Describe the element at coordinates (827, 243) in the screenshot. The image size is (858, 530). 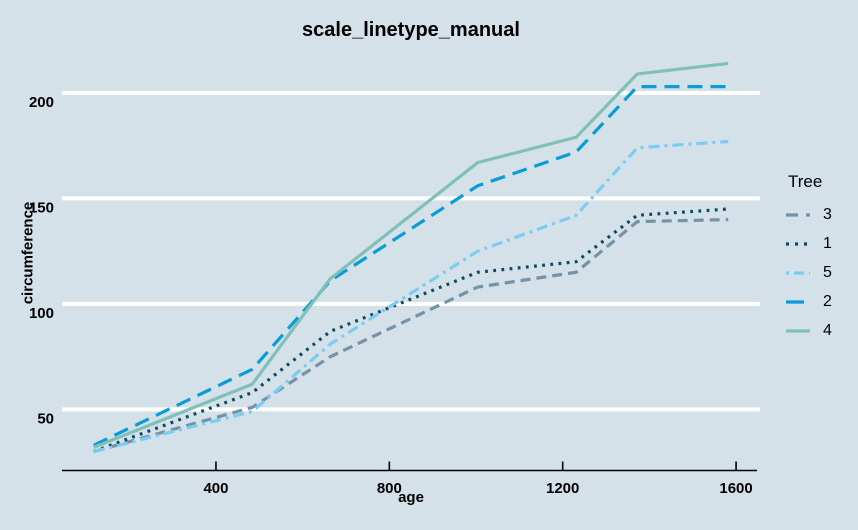
I see `legend-label: 1` at that location.